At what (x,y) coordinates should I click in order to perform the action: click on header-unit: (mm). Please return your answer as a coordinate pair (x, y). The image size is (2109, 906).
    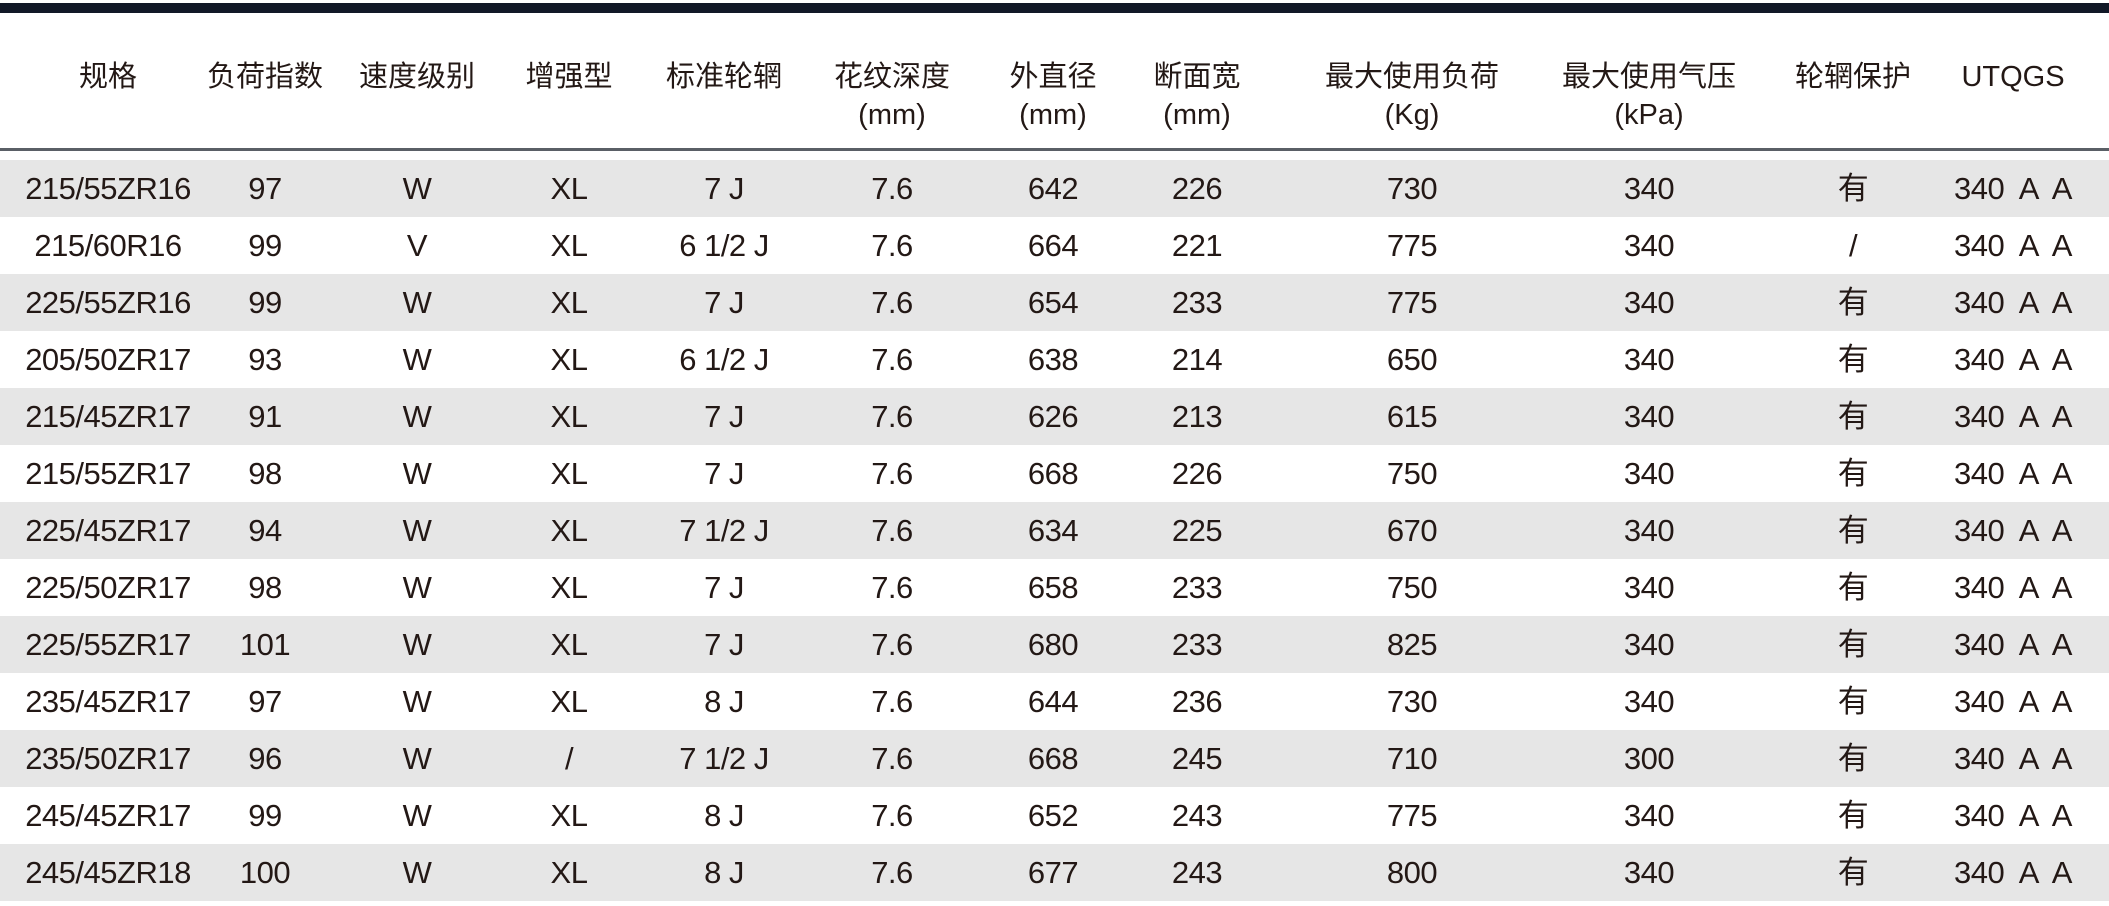
    Looking at the image, I should click on (1053, 115).